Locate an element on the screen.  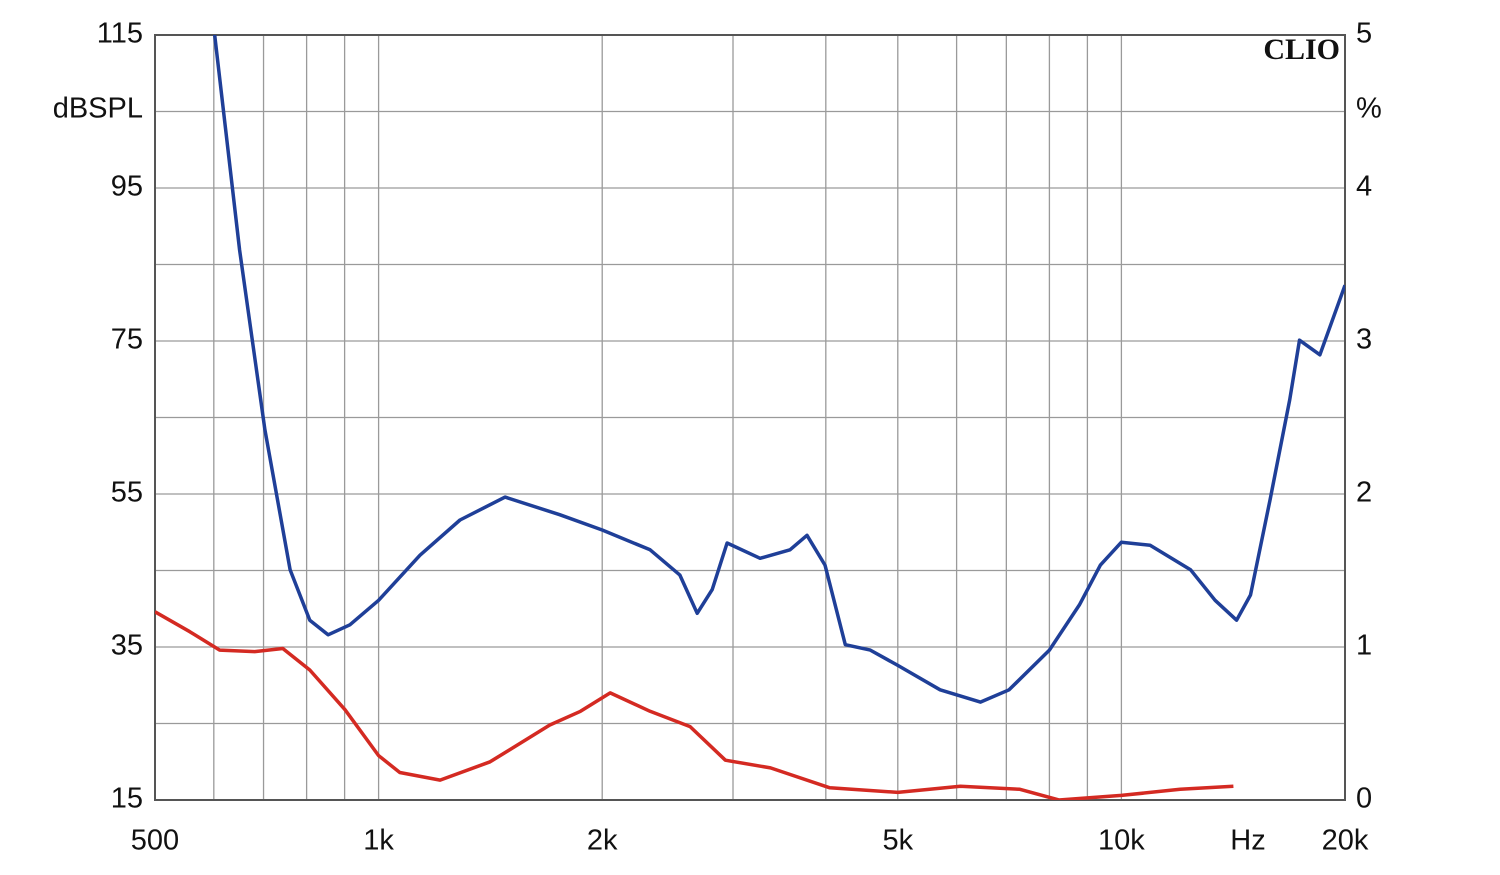
y-tick-label: 115 is located at coordinates (120, 34).